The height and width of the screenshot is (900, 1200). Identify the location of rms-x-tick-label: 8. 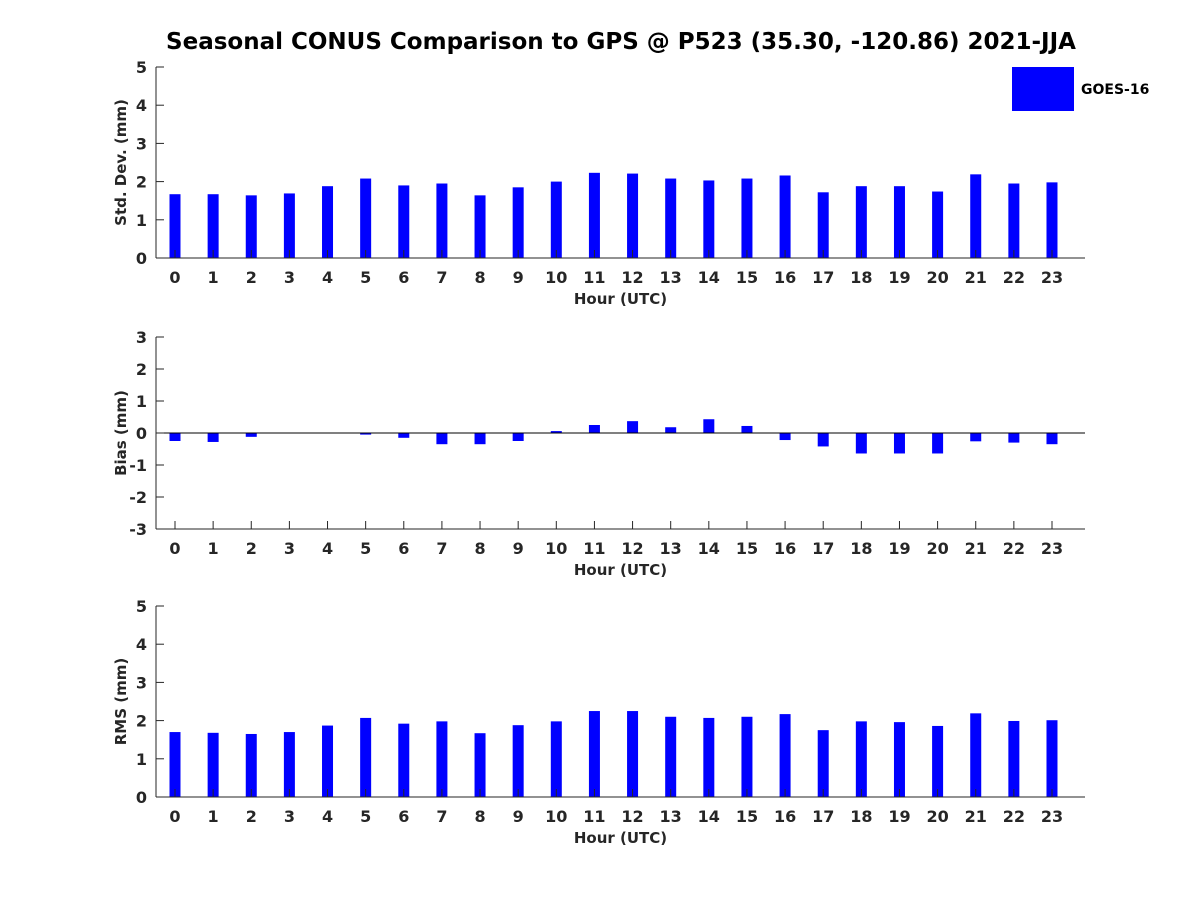
(479, 816).